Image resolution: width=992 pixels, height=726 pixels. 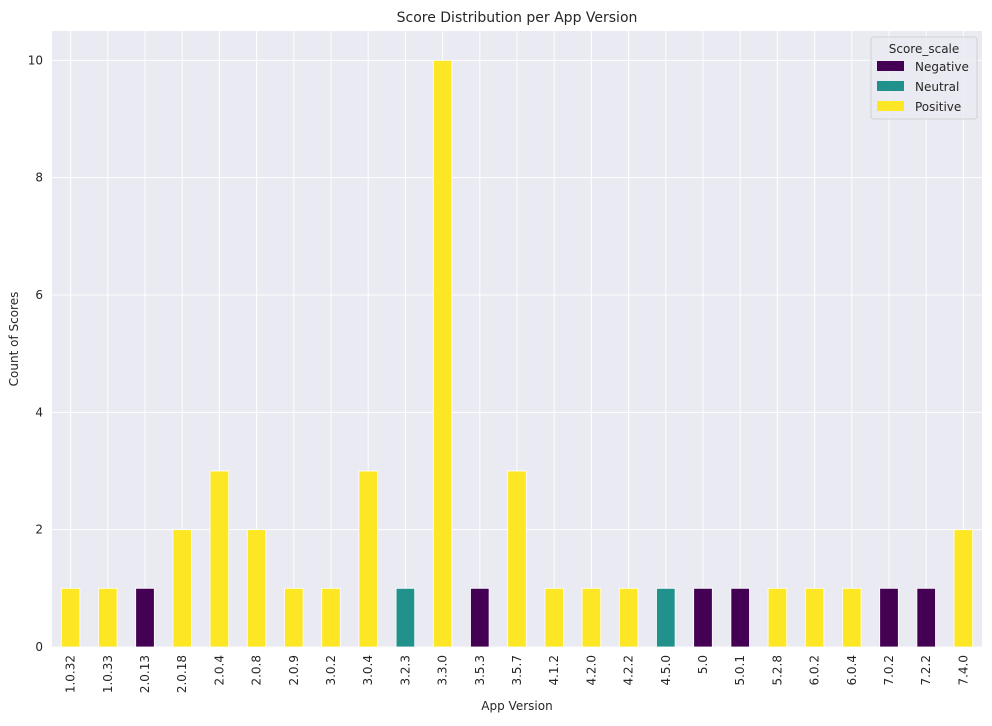 What do you see at coordinates (938, 107) in the screenshot?
I see `legend-label-positive: Positive` at bounding box center [938, 107].